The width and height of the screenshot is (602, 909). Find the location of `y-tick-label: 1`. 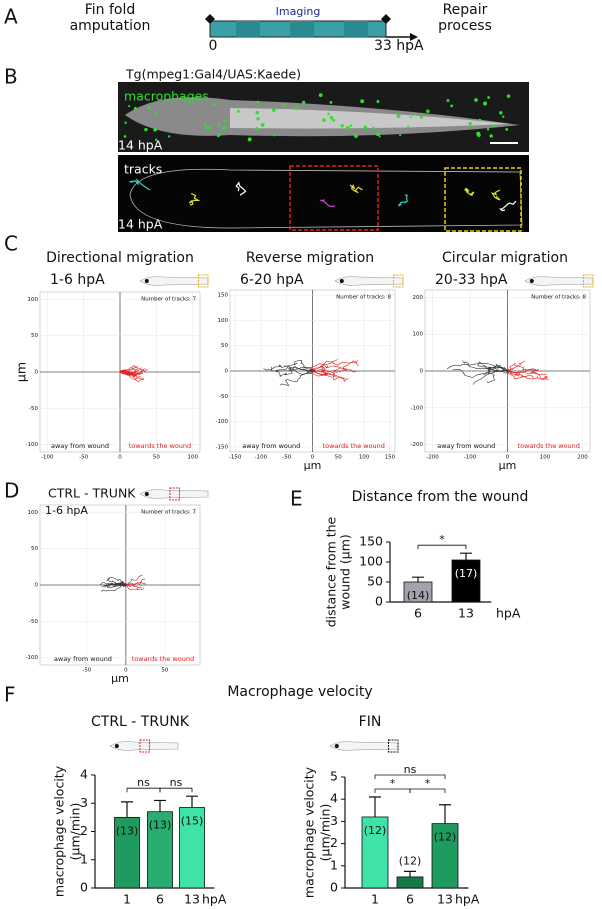

y-tick-label: 1 is located at coordinates (84, 858).